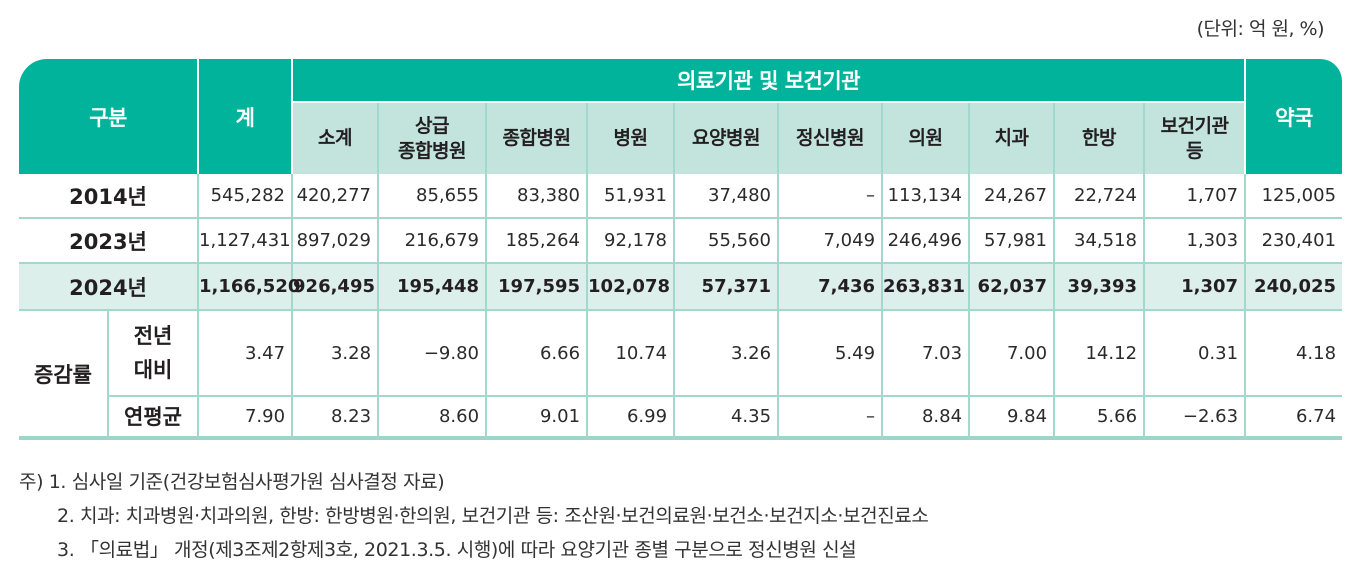 The height and width of the screenshot is (587, 1371). What do you see at coordinates (433, 241) in the screenshot?
I see `cell-tertiary-hospital: 216,679` at bounding box center [433, 241].